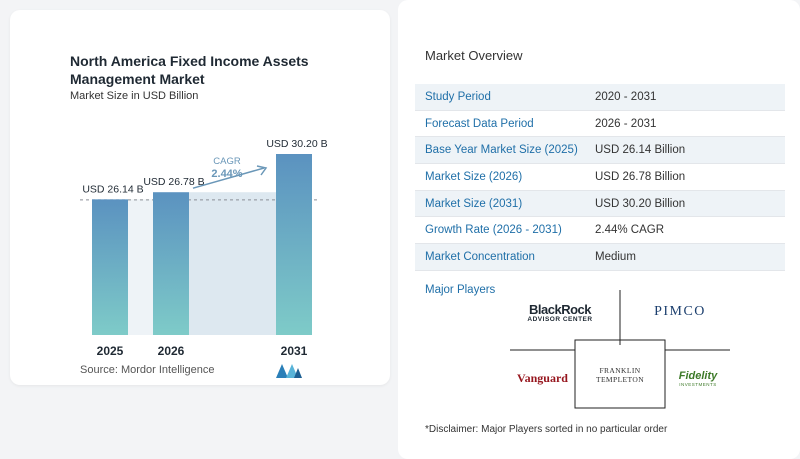 Image resolution: width=800 pixels, height=459 pixels. I want to click on tick-label-2026: 2026, so click(171, 351).